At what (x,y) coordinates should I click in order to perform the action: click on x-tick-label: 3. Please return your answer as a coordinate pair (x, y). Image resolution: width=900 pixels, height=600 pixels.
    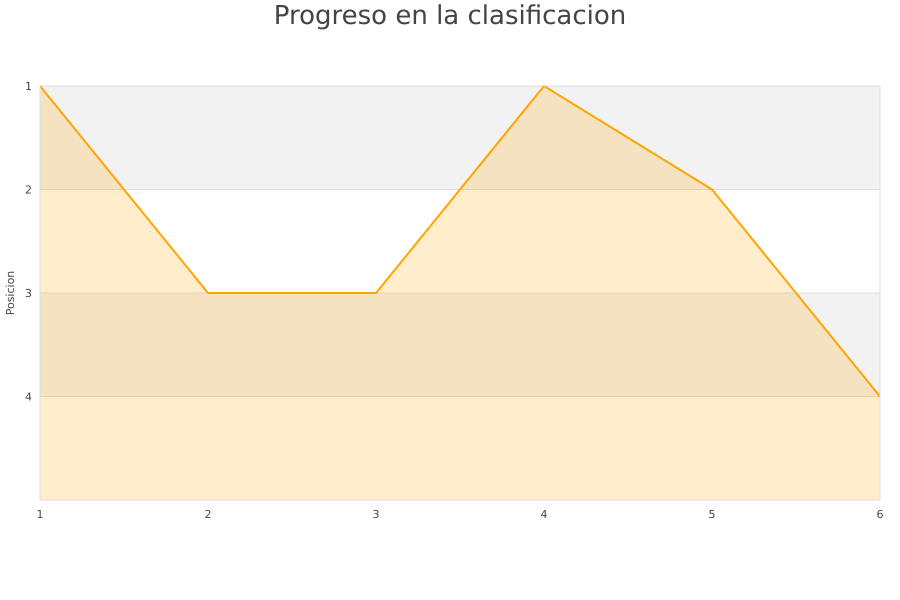
    Looking at the image, I should click on (376, 514).